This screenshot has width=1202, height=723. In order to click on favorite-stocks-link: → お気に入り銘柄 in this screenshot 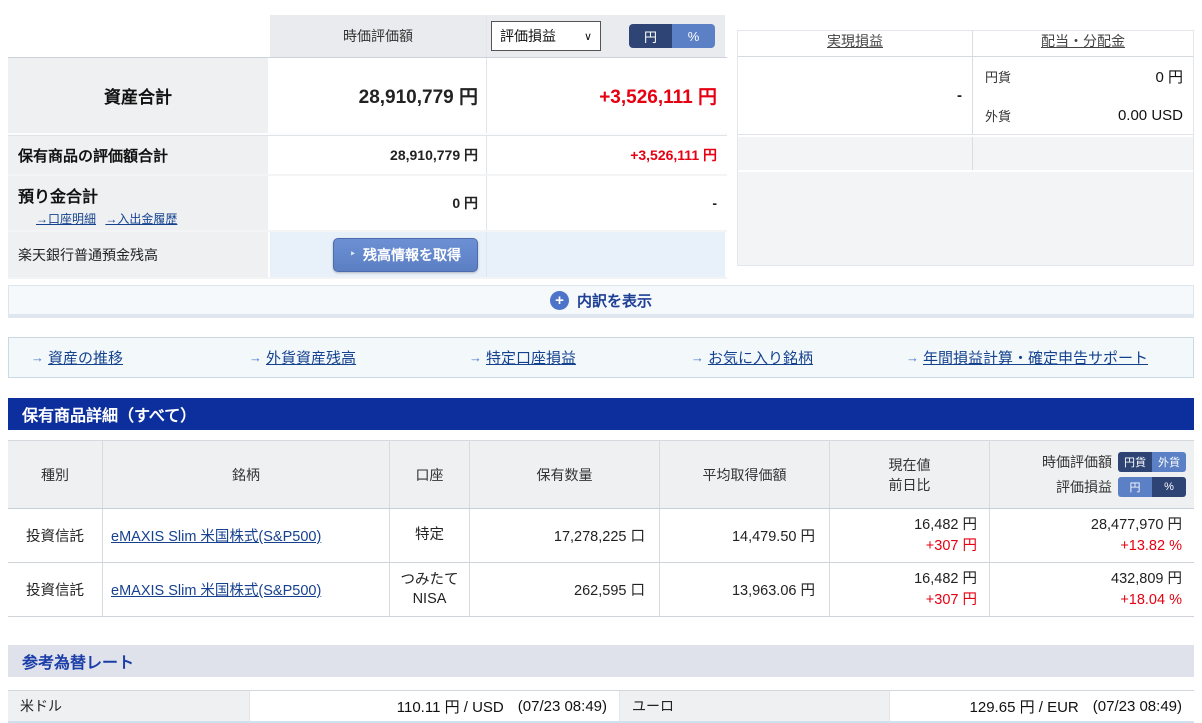, I will do `click(752, 357)`.